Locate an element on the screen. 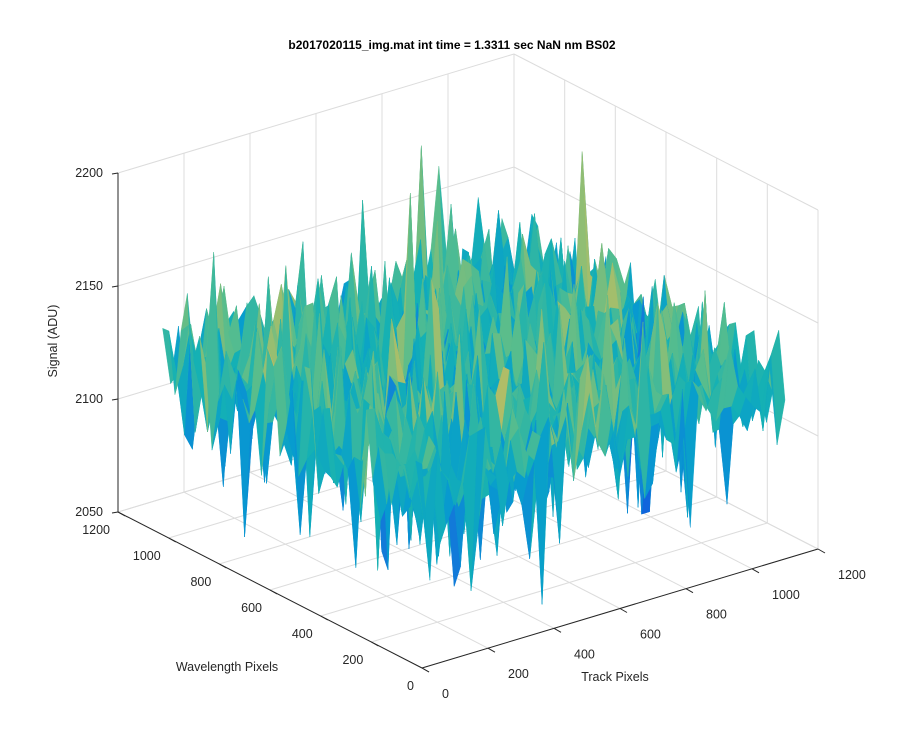 Image resolution: width=900 pixels, height=750 pixels. y-axis-label: Wavelength Pixels is located at coordinates (227, 667).